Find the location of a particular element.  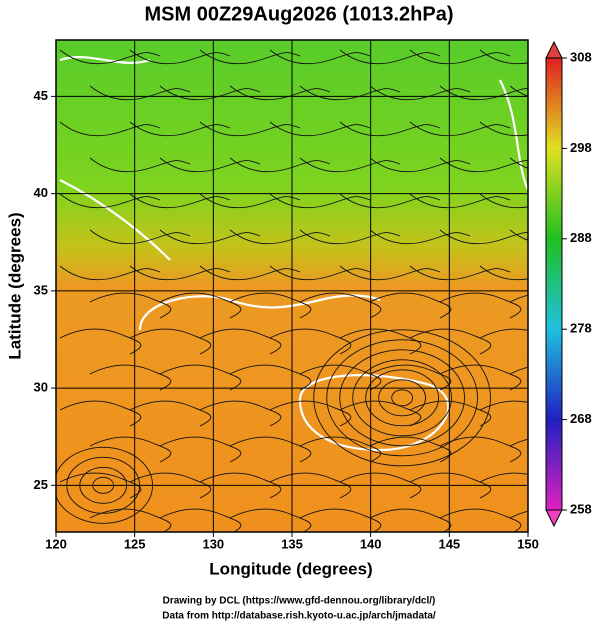

x-tick-label: 140 is located at coordinates (371, 543).